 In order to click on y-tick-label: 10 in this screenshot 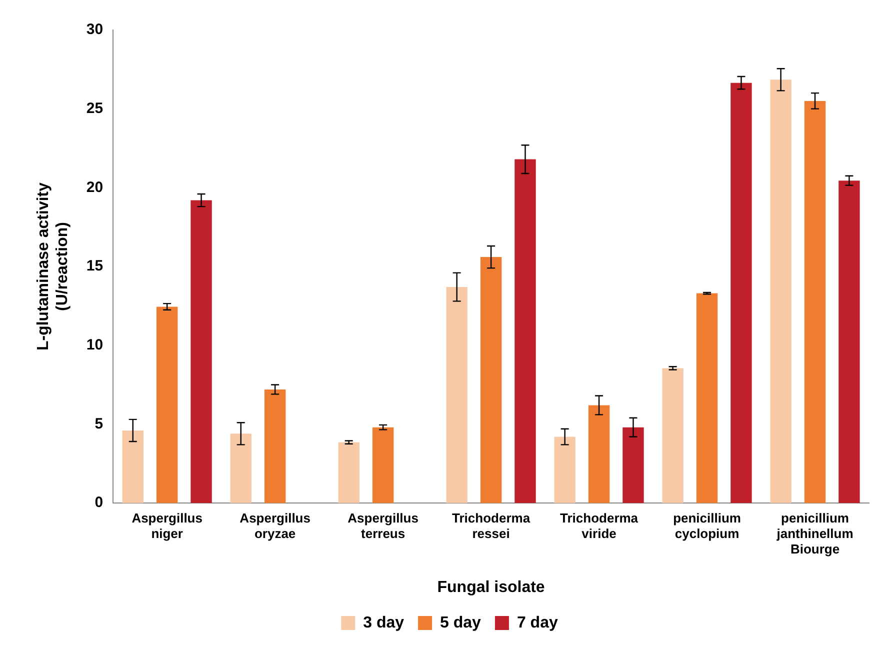, I will do `click(95, 345)`.